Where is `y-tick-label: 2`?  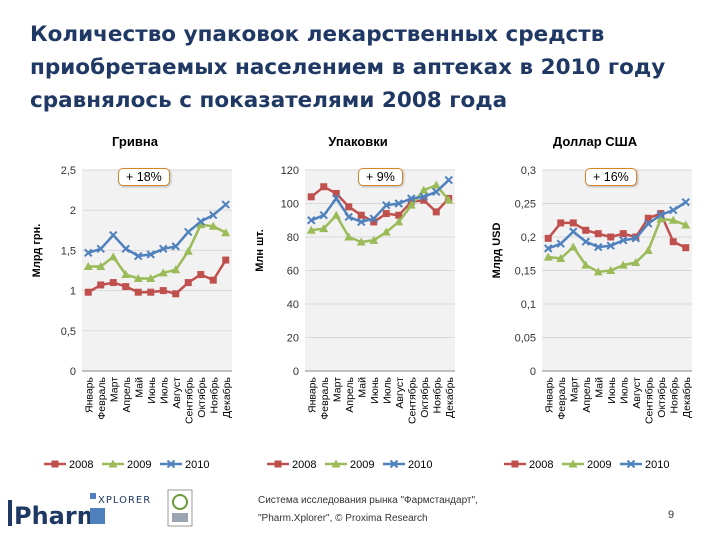 y-tick-label: 2 is located at coordinates (73, 211).